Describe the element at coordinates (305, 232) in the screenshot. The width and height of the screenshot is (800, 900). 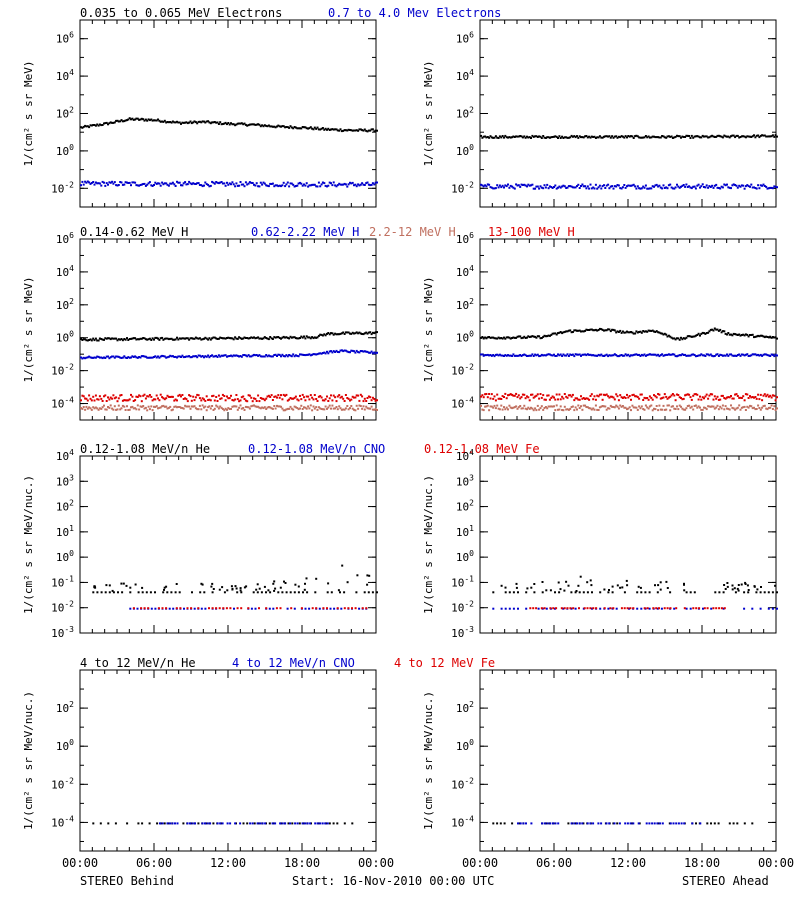
I see `legend-entry: 0.62-2.22 MeV H` at that location.